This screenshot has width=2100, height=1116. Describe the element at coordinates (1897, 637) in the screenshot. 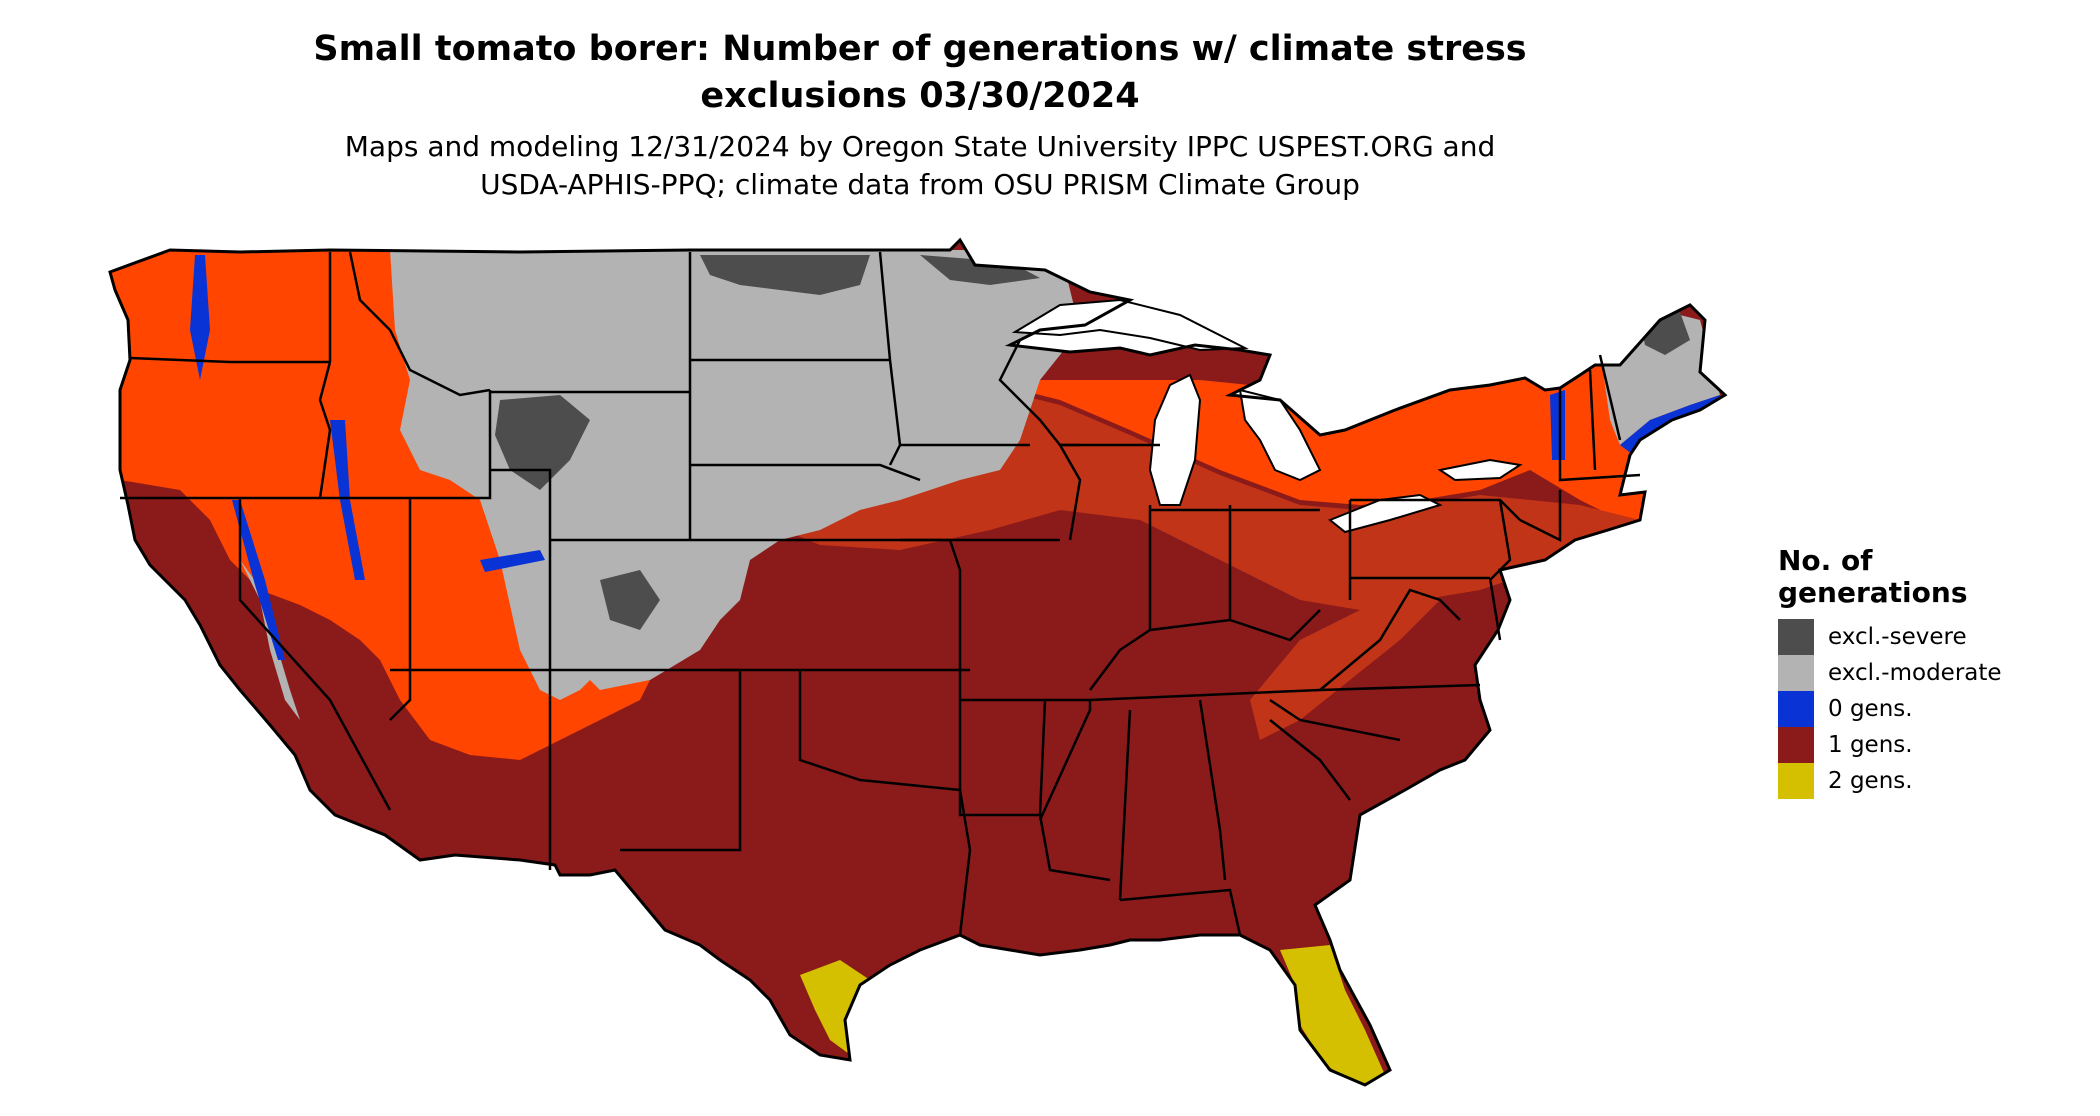

I see `legend-label: excl.-severe` at that location.